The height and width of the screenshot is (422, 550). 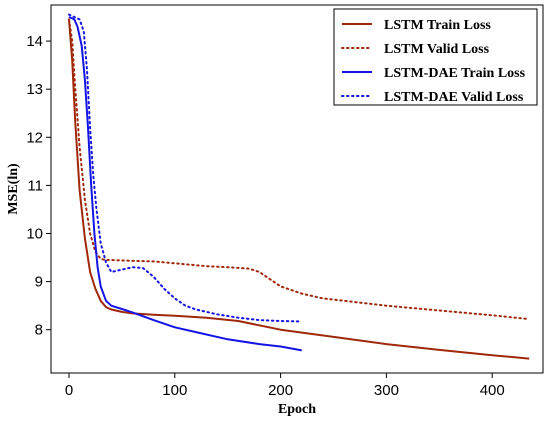 What do you see at coordinates (174, 390) in the screenshot?
I see `x-tick-label: 100` at bounding box center [174, 390].